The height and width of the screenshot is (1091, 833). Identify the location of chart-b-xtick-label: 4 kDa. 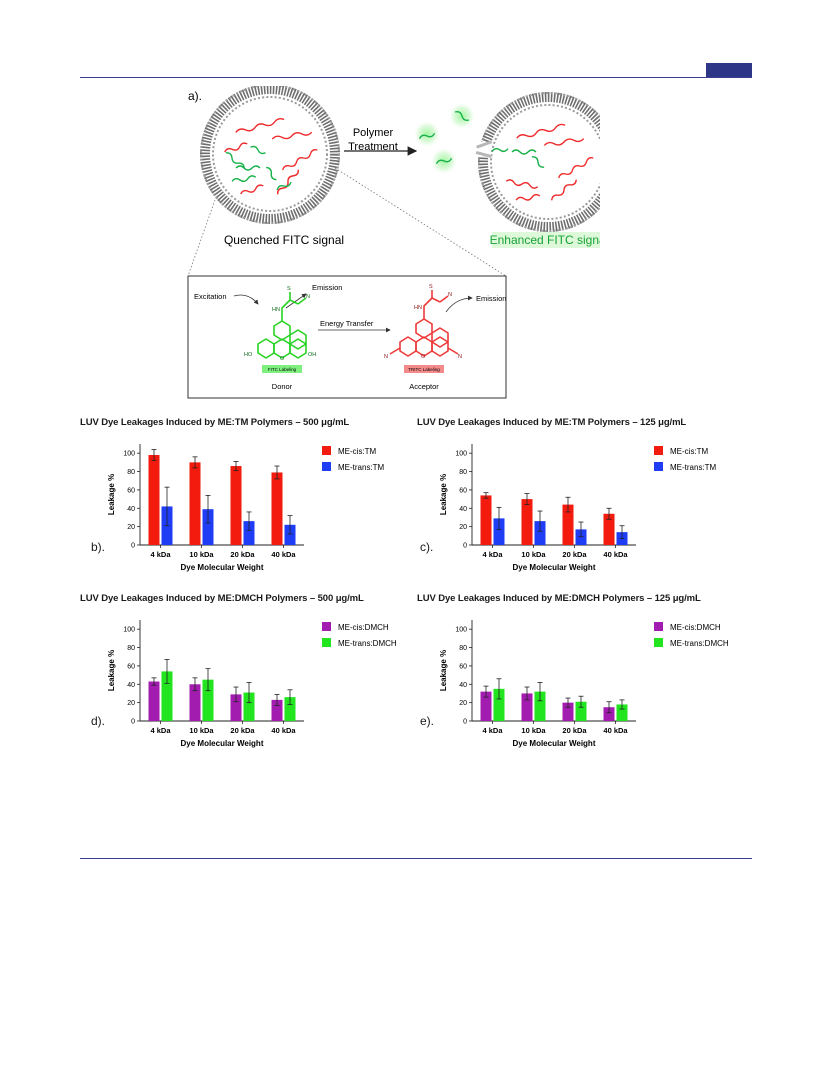
(160, 554).